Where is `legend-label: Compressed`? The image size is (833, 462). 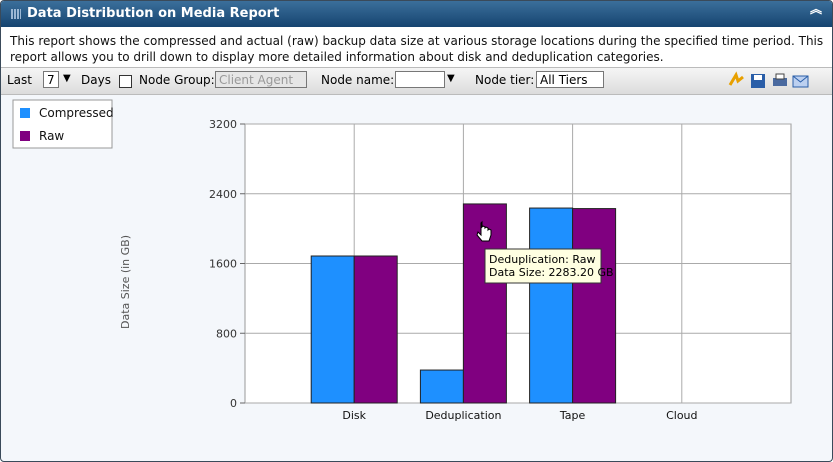 legend-label: Compressed is located at coordinates (76, 113).